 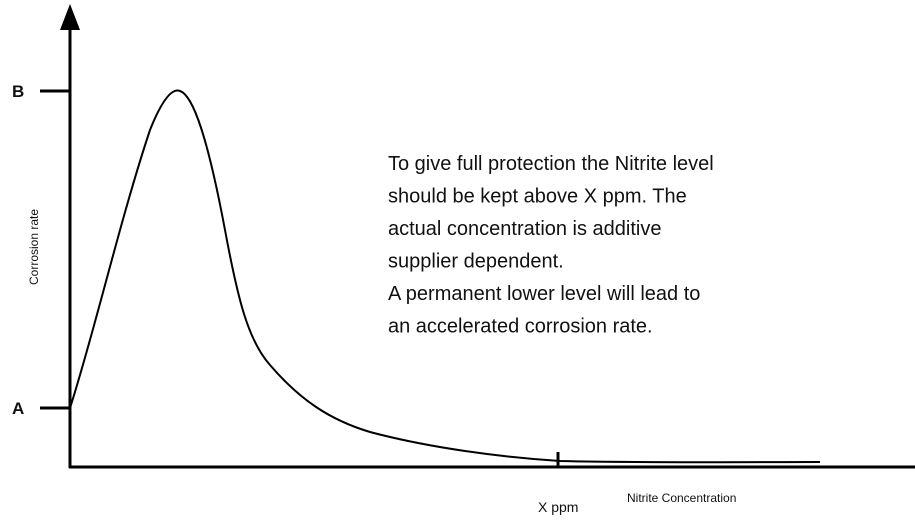 I want to click on annotation-line: should be kept above X ppm. The, so click(x=537, y=197).